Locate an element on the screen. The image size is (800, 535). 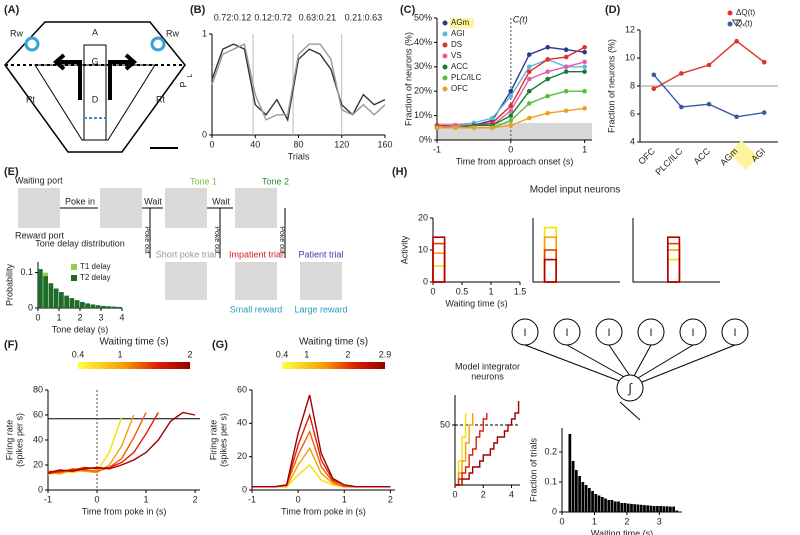
task-label: Poke in is located at coordinates (80, 201).